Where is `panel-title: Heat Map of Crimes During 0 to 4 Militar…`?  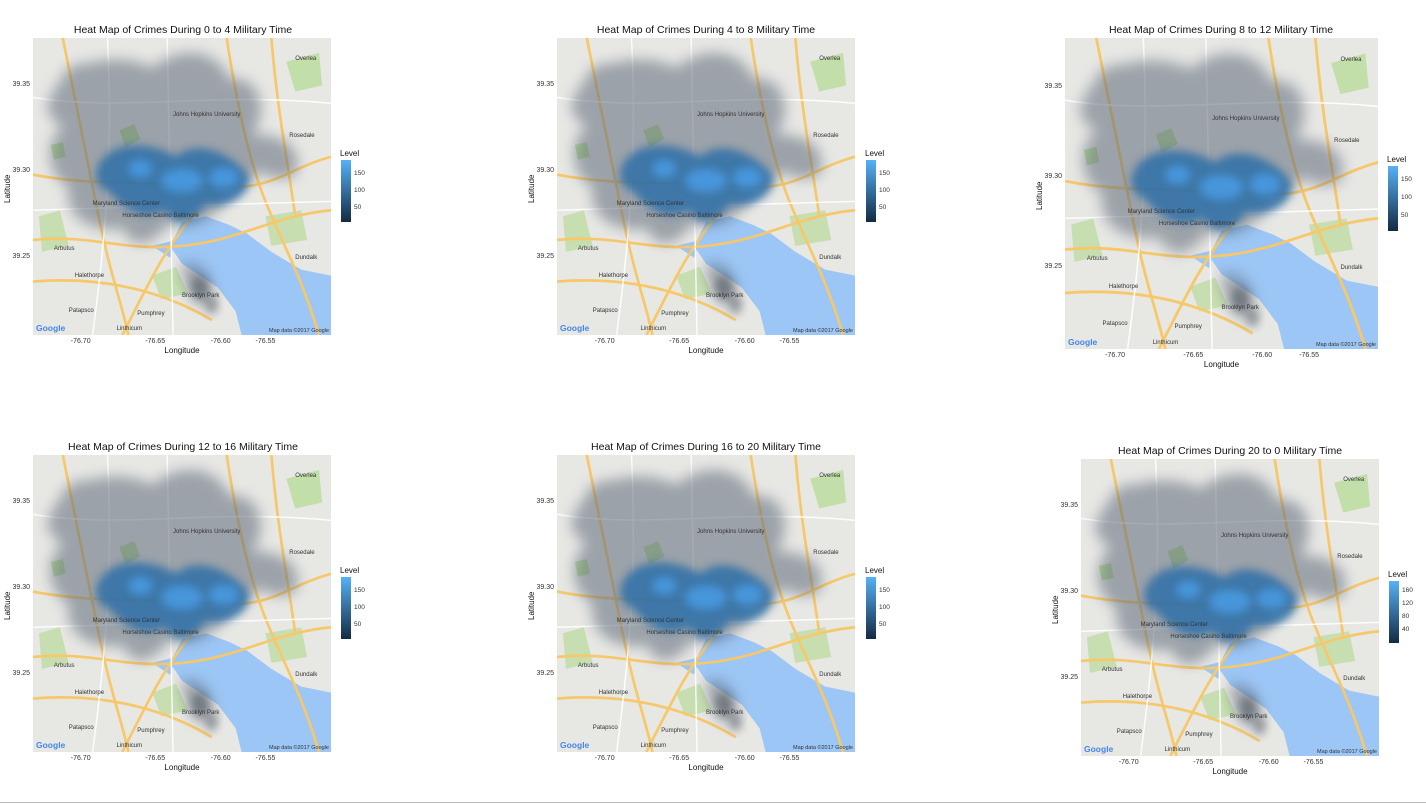 panel-title: Heat Map of Crimes During 0 to 4 Militar… is located at coordinates (183, 30).